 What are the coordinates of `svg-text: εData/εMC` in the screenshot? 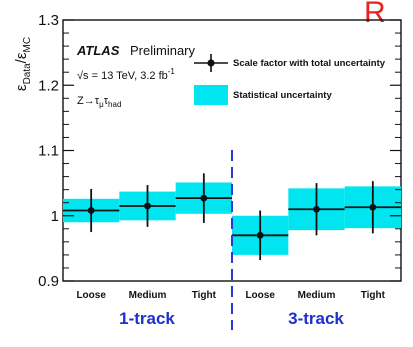 It's located at (23, 64).